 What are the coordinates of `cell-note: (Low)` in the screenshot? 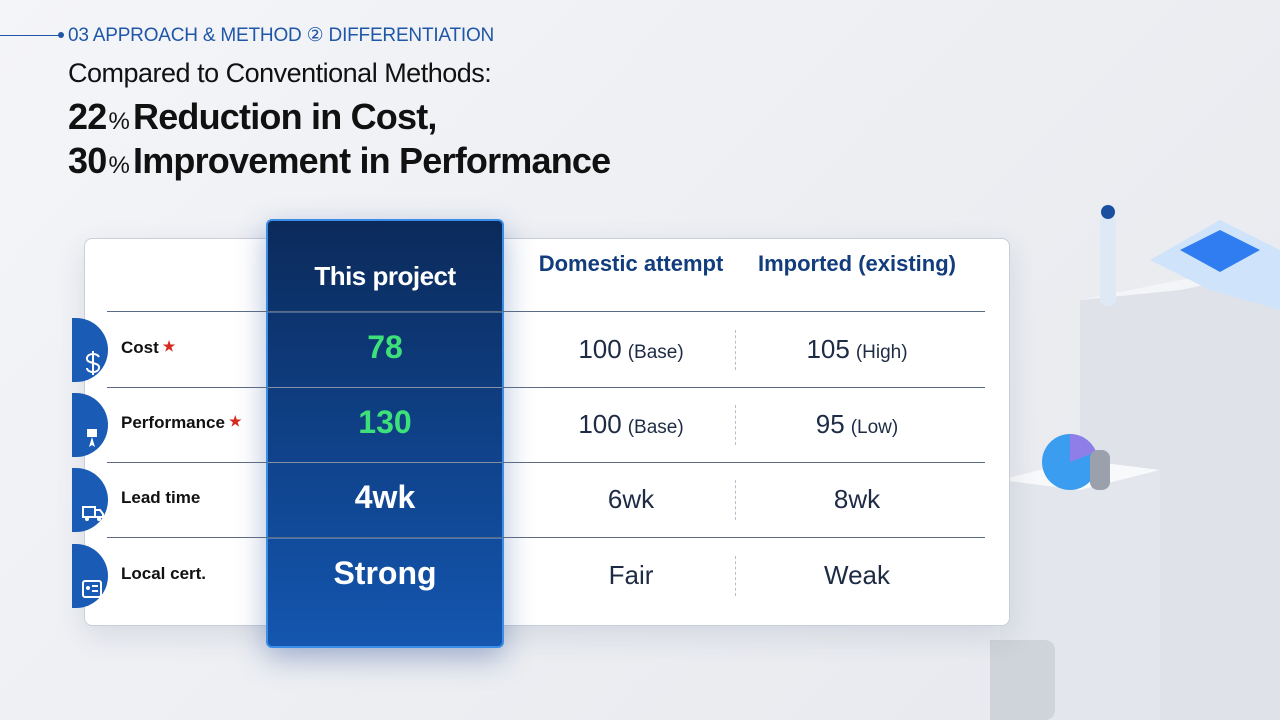 It's located at (874, 427).